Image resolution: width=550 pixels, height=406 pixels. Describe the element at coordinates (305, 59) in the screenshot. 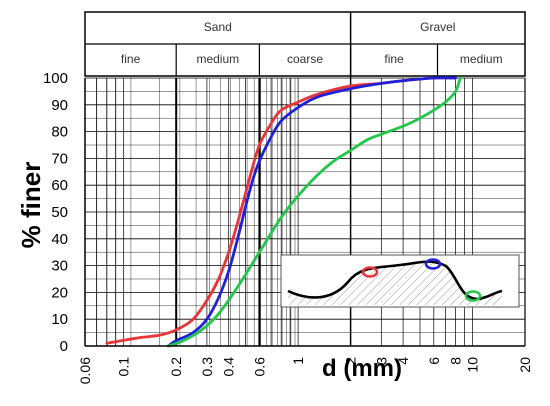

I see `subclass-label: coarse` at that location.